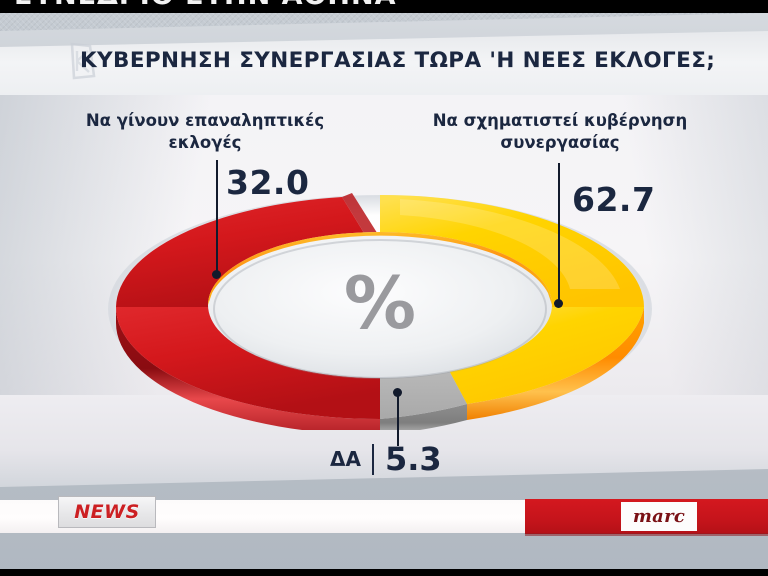 This screenshot has width=768, height=576. I want to click on leader-line-left, so click(217, 217).